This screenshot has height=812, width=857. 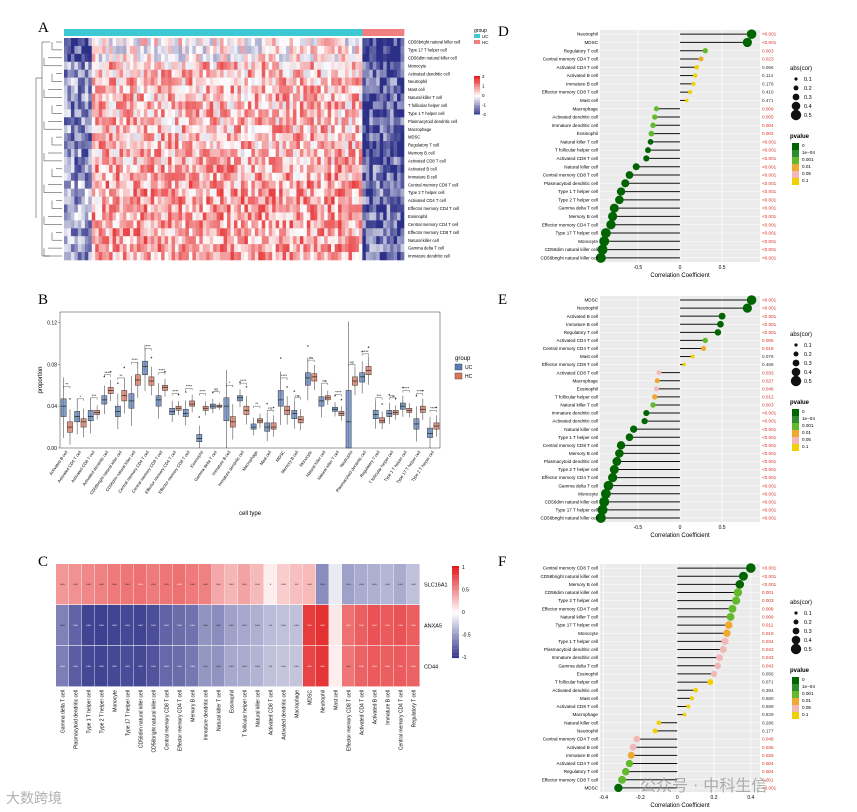 I want to click on row-label: Gamma delta T cell, so click(x=578, y=208).